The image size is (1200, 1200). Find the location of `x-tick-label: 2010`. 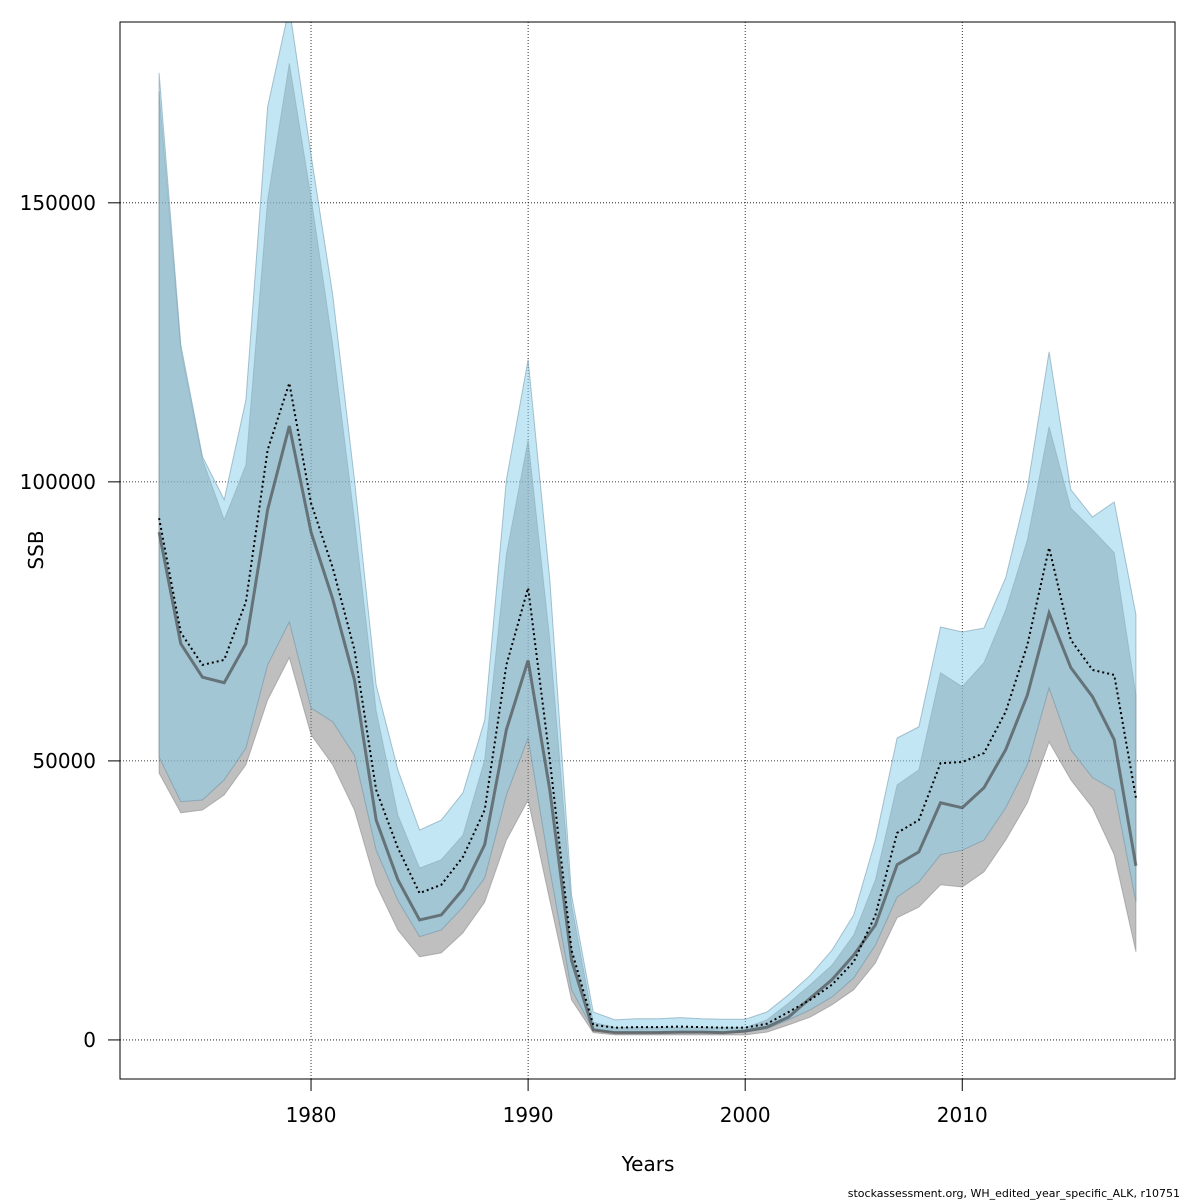

x-tick-label: 2010 is located at coordinates (962, 1115).